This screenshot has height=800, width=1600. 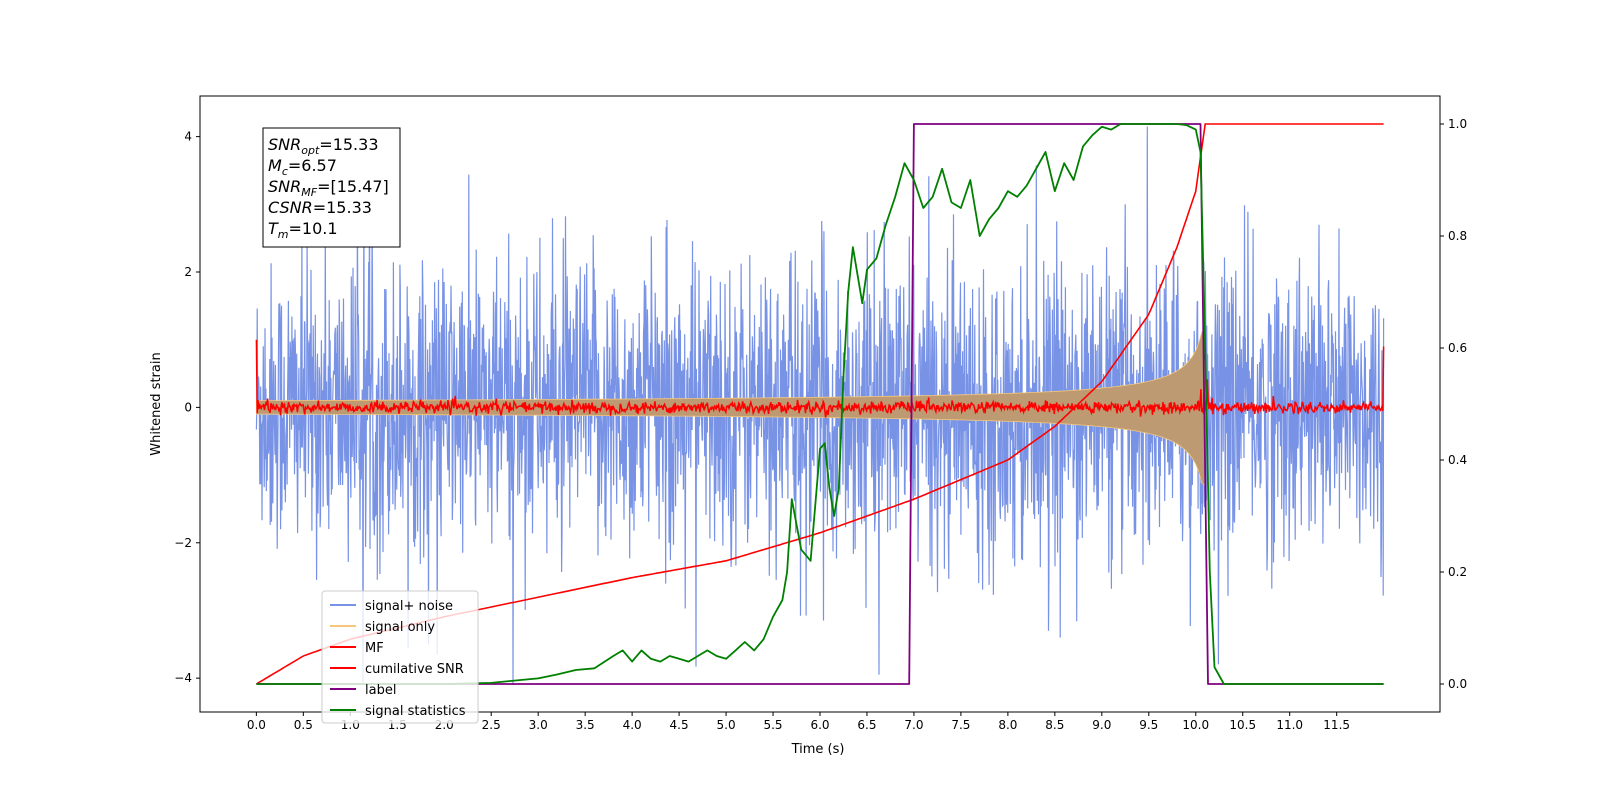 What do you see at coordinates (1336, 725) in the screenshot?
I see `x-tick-label: 11.5` at bounding box center [1336, 725].